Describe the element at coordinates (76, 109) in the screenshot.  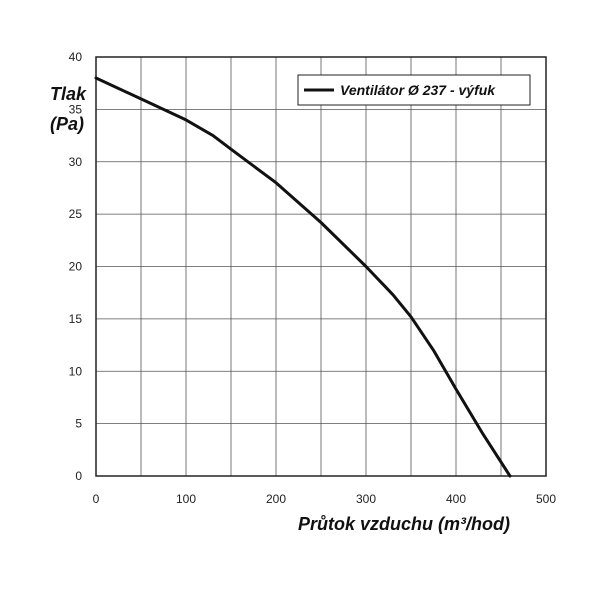
I see `y-tick-label: 35` at that location.